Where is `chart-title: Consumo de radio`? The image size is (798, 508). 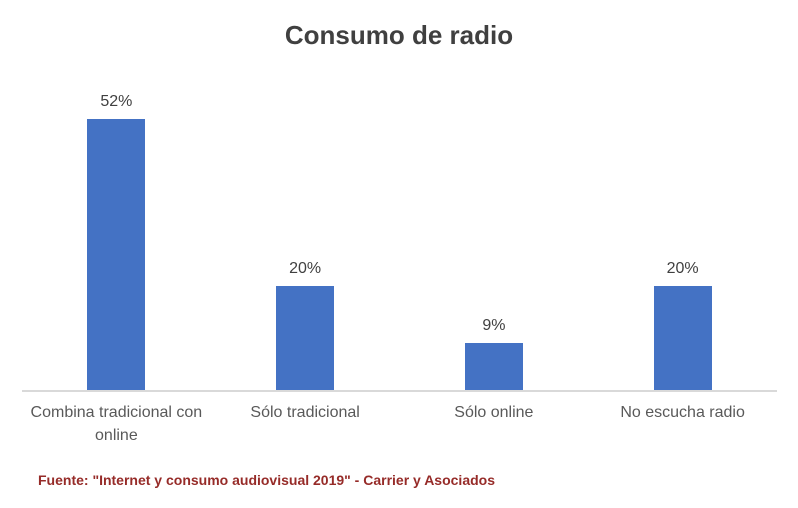
chart-title: Consumo de radio is located at coordinates (399, 35).